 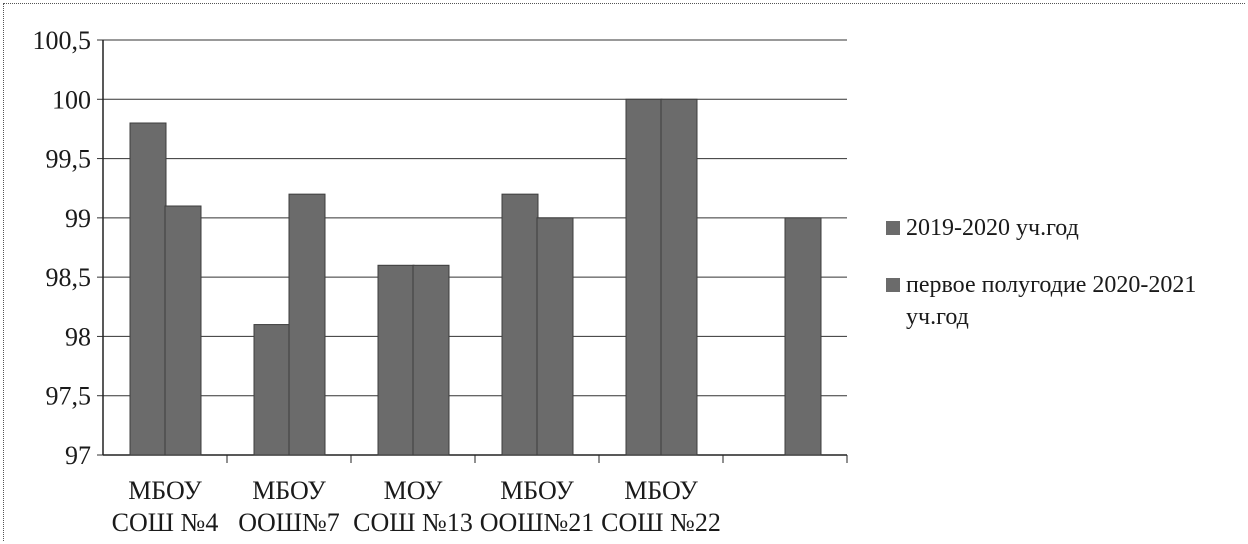 What do you see at coordinates (661, 522) in the screenshot?
I see `x-category-label: СОШ №22` at bounding box center [661, 522].